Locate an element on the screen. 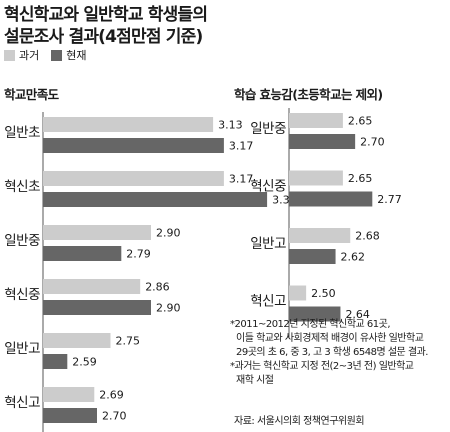 This screenshot has width=450, height=432. left-chart-title: 학교만족도 is located at coordinates (31, 94).